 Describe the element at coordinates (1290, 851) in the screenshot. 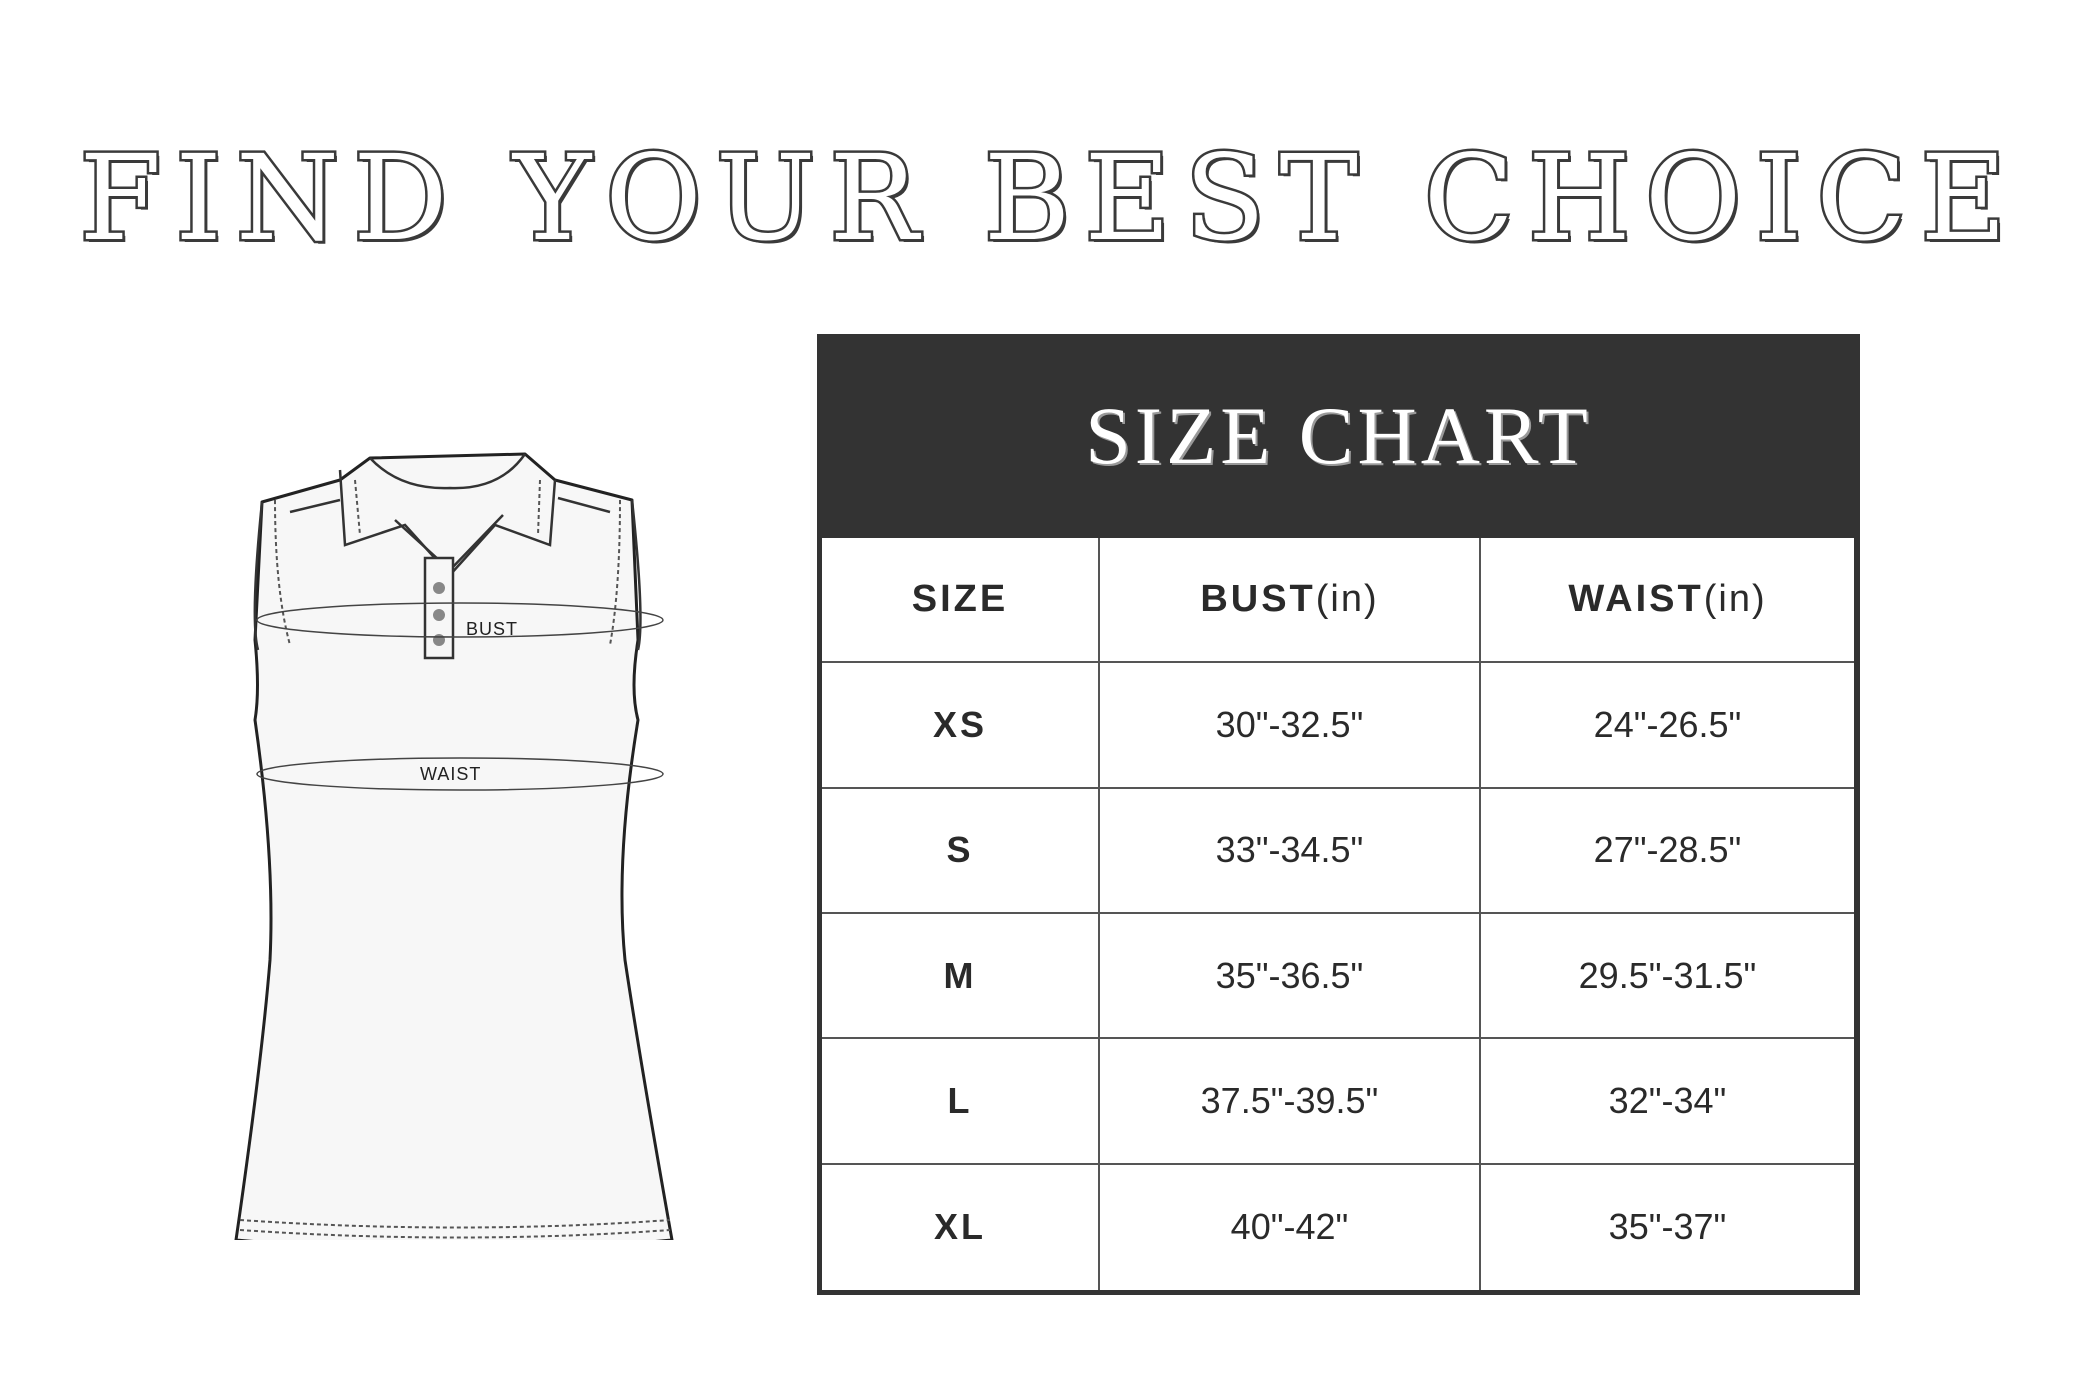

I see `table-cell-bust: 33"-34.5"` at that location.